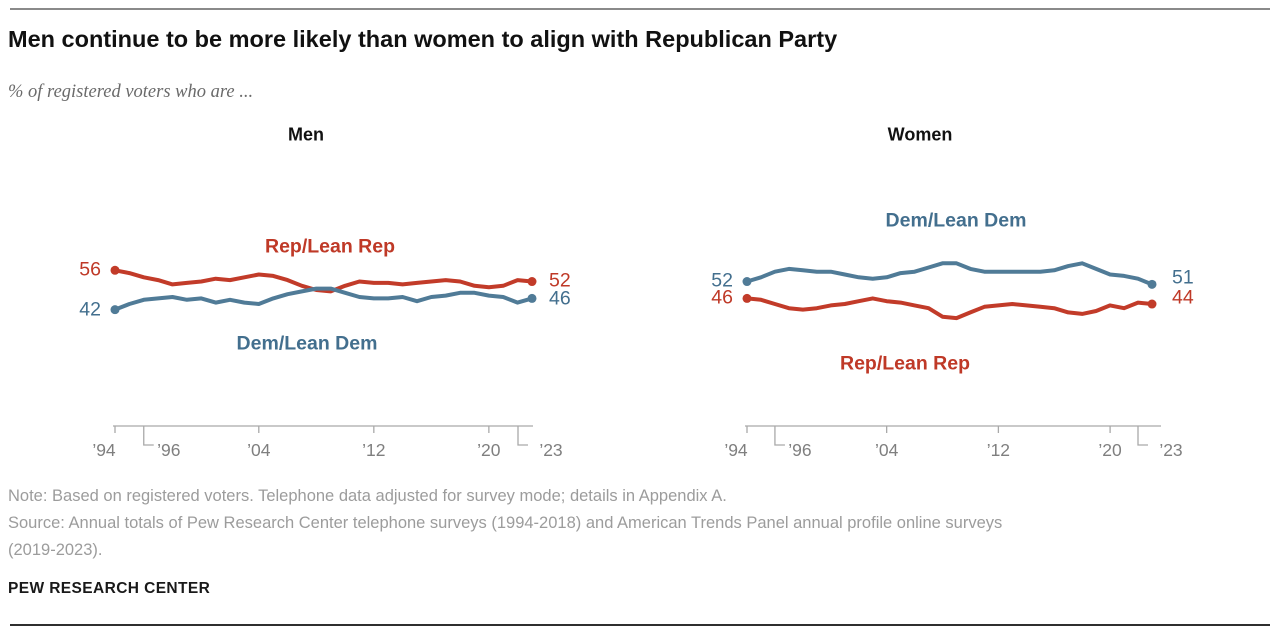  I want to click on women-rep-start-dot, so click(747, 298).